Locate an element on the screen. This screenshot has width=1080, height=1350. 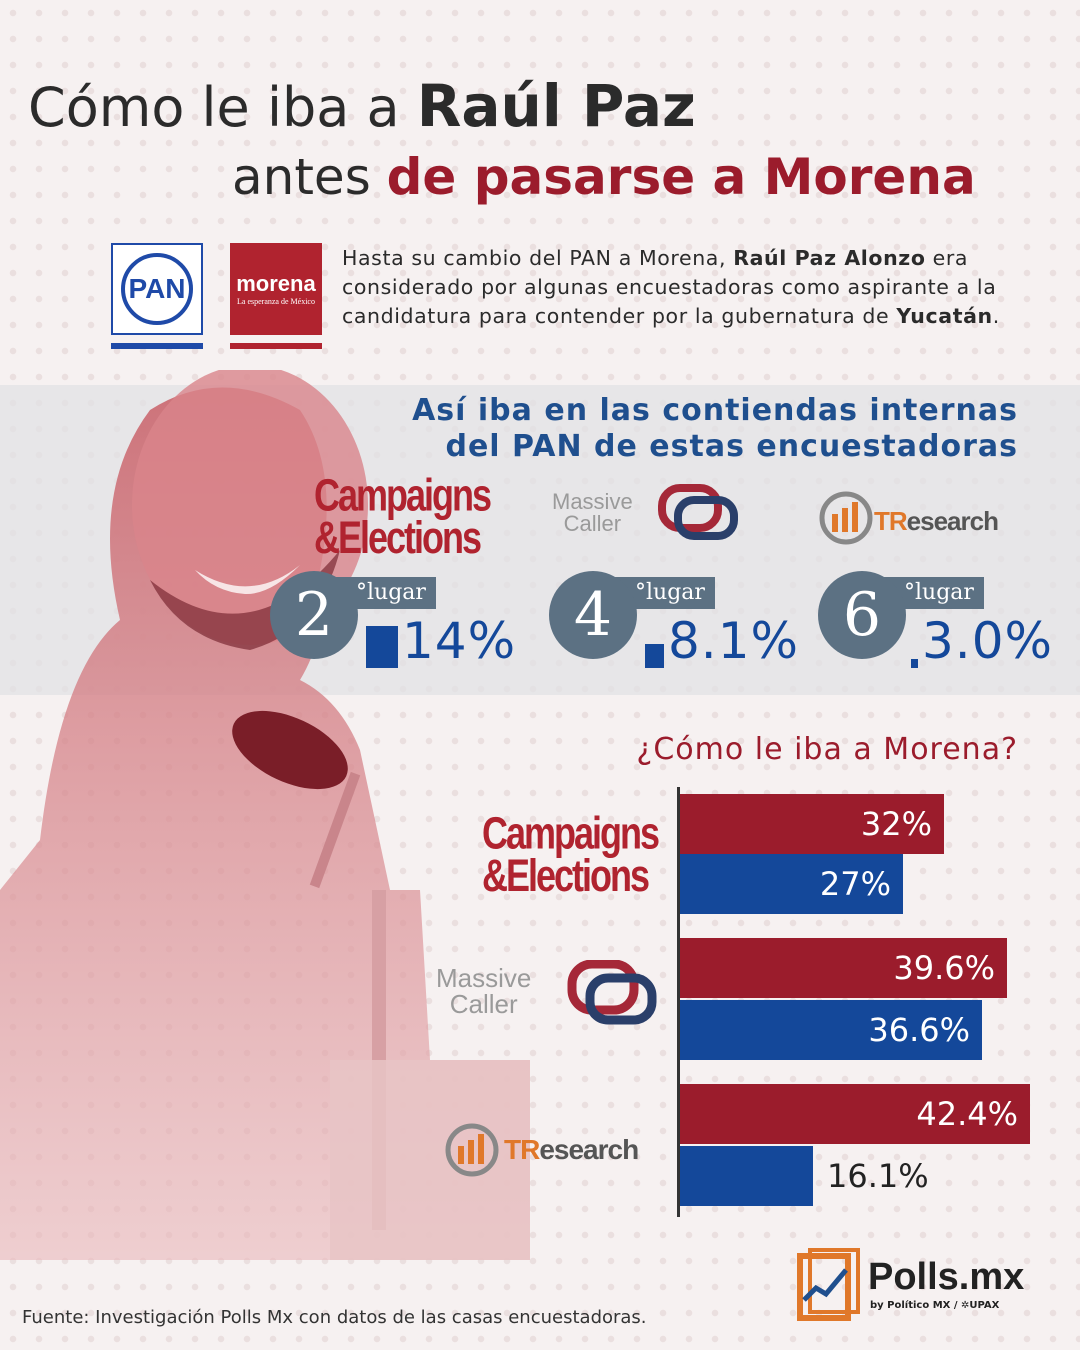
page-title: Cómo le iba a Raúl Paz is located at coordinates (362, 106).